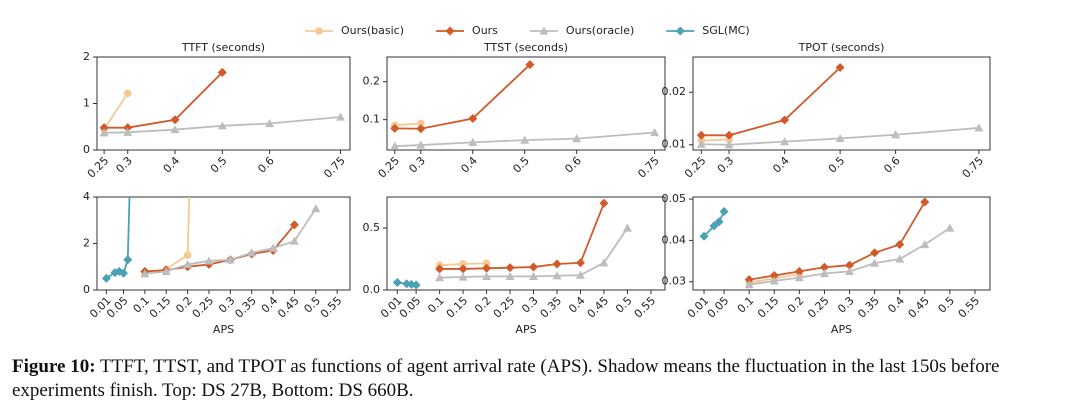 This screenshot has height=419, width=1080. Describe the element at coordinates (846, 305) in the screenshot. I see `x-tick-label: 0.3` at that location.